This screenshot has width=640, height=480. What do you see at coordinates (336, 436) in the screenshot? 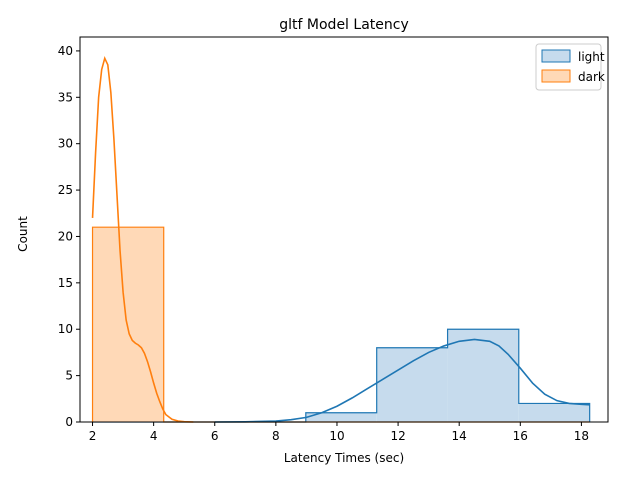
I see `x-tick-label-10: 10` at bounding box center [336, 436].